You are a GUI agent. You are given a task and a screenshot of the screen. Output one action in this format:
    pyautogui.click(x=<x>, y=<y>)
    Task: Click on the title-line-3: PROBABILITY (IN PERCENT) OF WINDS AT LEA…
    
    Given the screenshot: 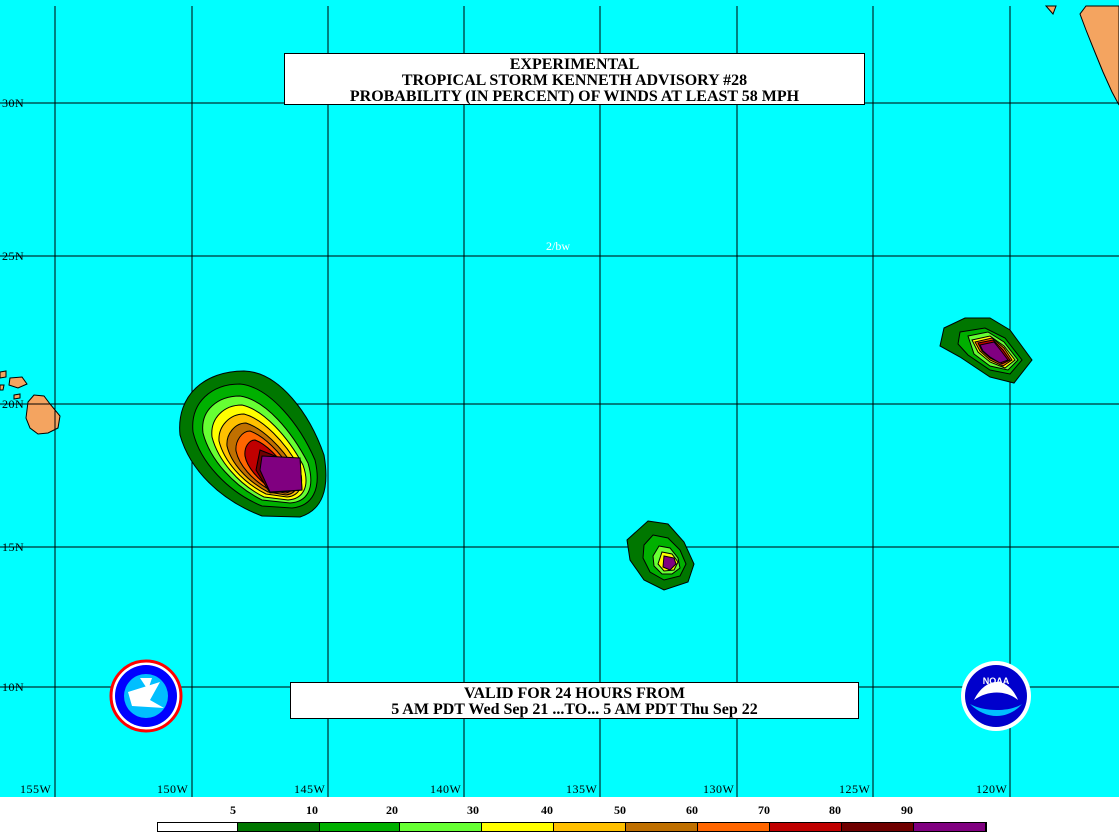 What is the action you would take?
    pyautogui.click(x=574, y=96)
    